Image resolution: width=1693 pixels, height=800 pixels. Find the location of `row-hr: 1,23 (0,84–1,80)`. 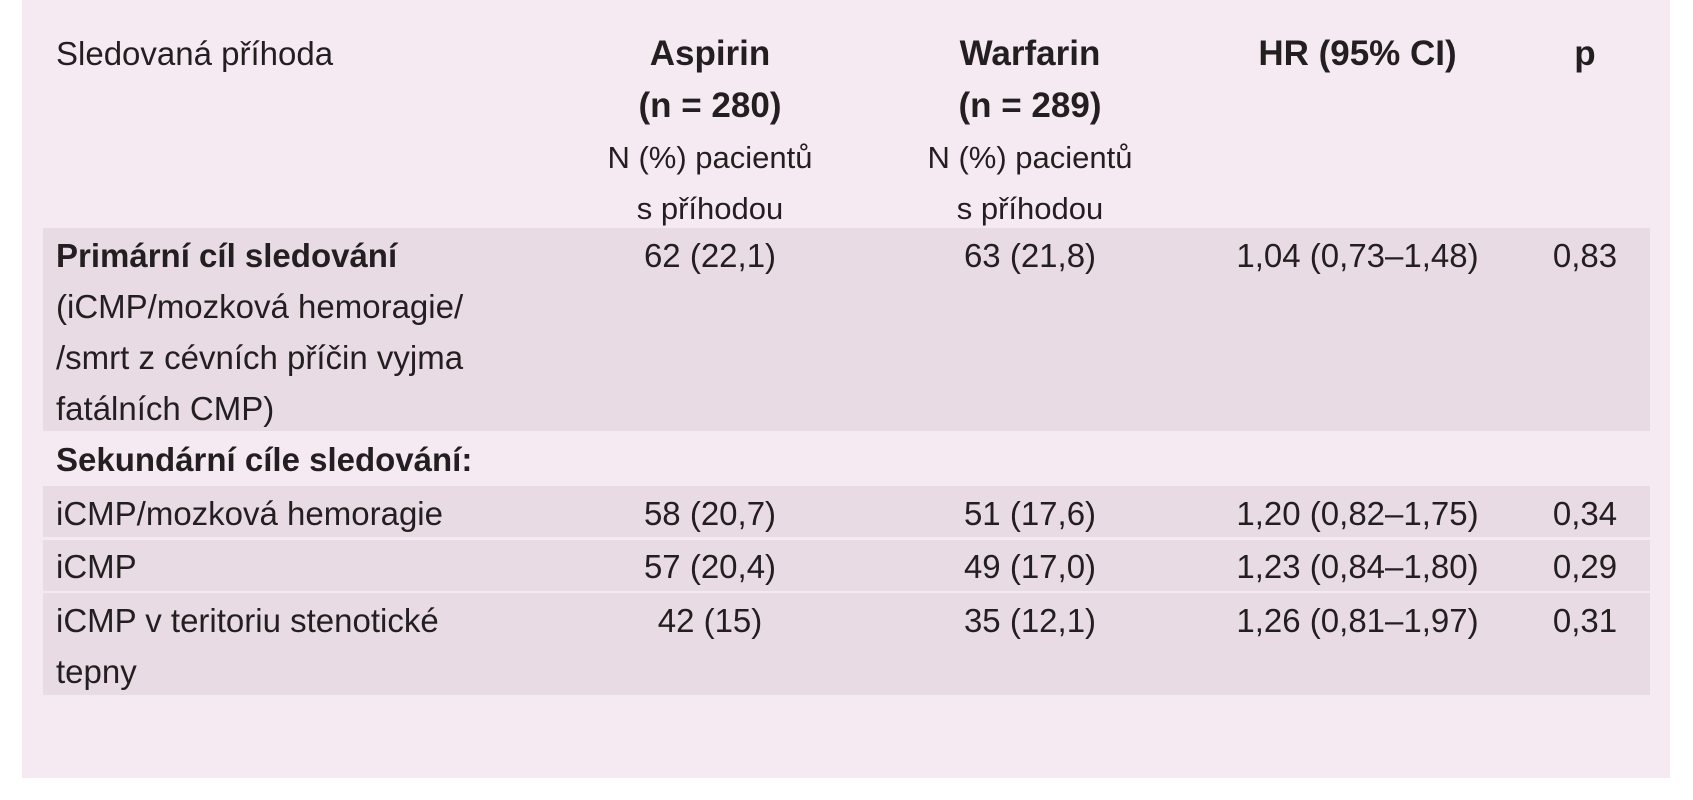

row-hr: 1,23 (0,84–1,80) is located at coordinates (1357, 566).